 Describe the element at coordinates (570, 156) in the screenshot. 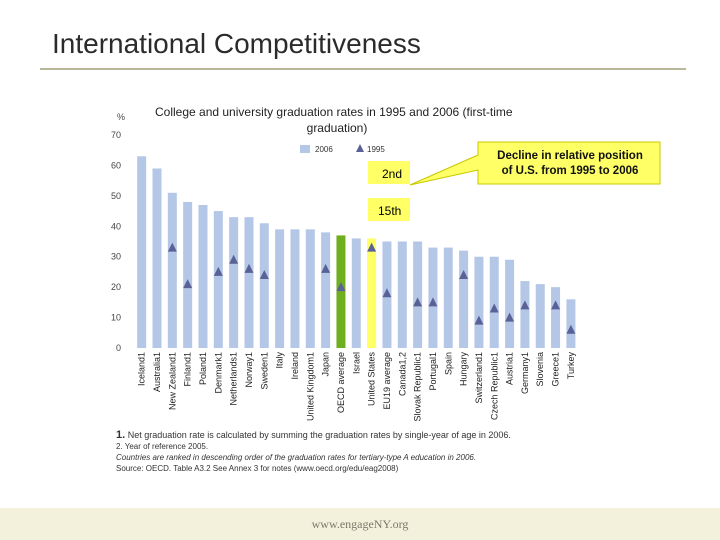

I see `callout-line1: Decline in relative position` at that location.